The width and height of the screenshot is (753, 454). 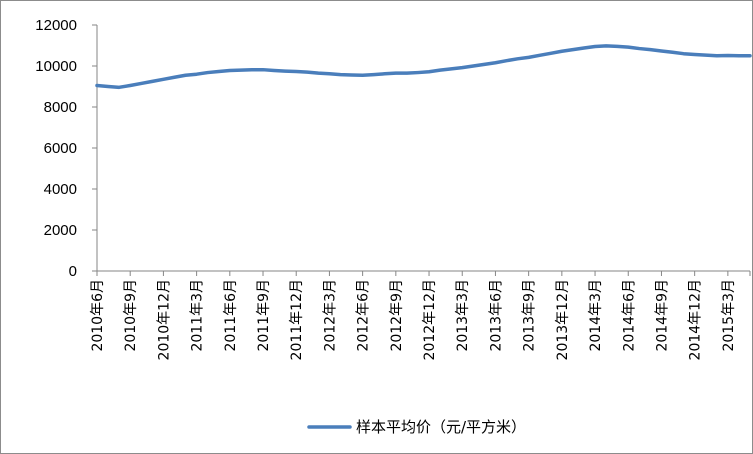 I want to click on x-tick-label: 2012年6月, so click(x=364, y=315).